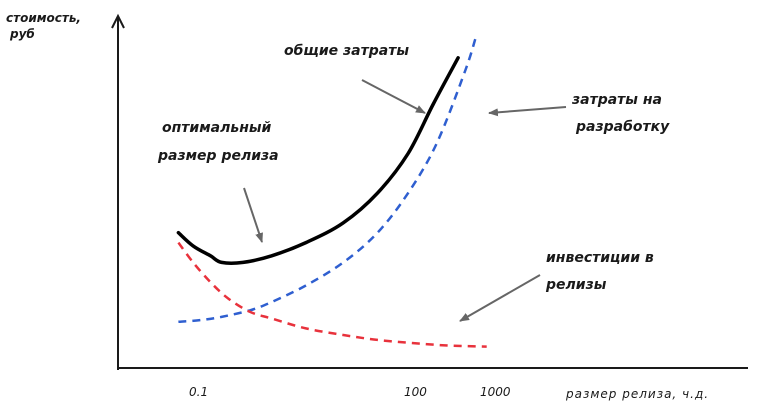 This screenshot has width=757, height=420. What do you see at coordinates (576, 285) in the screenshot?
I see `annotation-release-investment-line-2: релизы` at bounding box center [576, 285].